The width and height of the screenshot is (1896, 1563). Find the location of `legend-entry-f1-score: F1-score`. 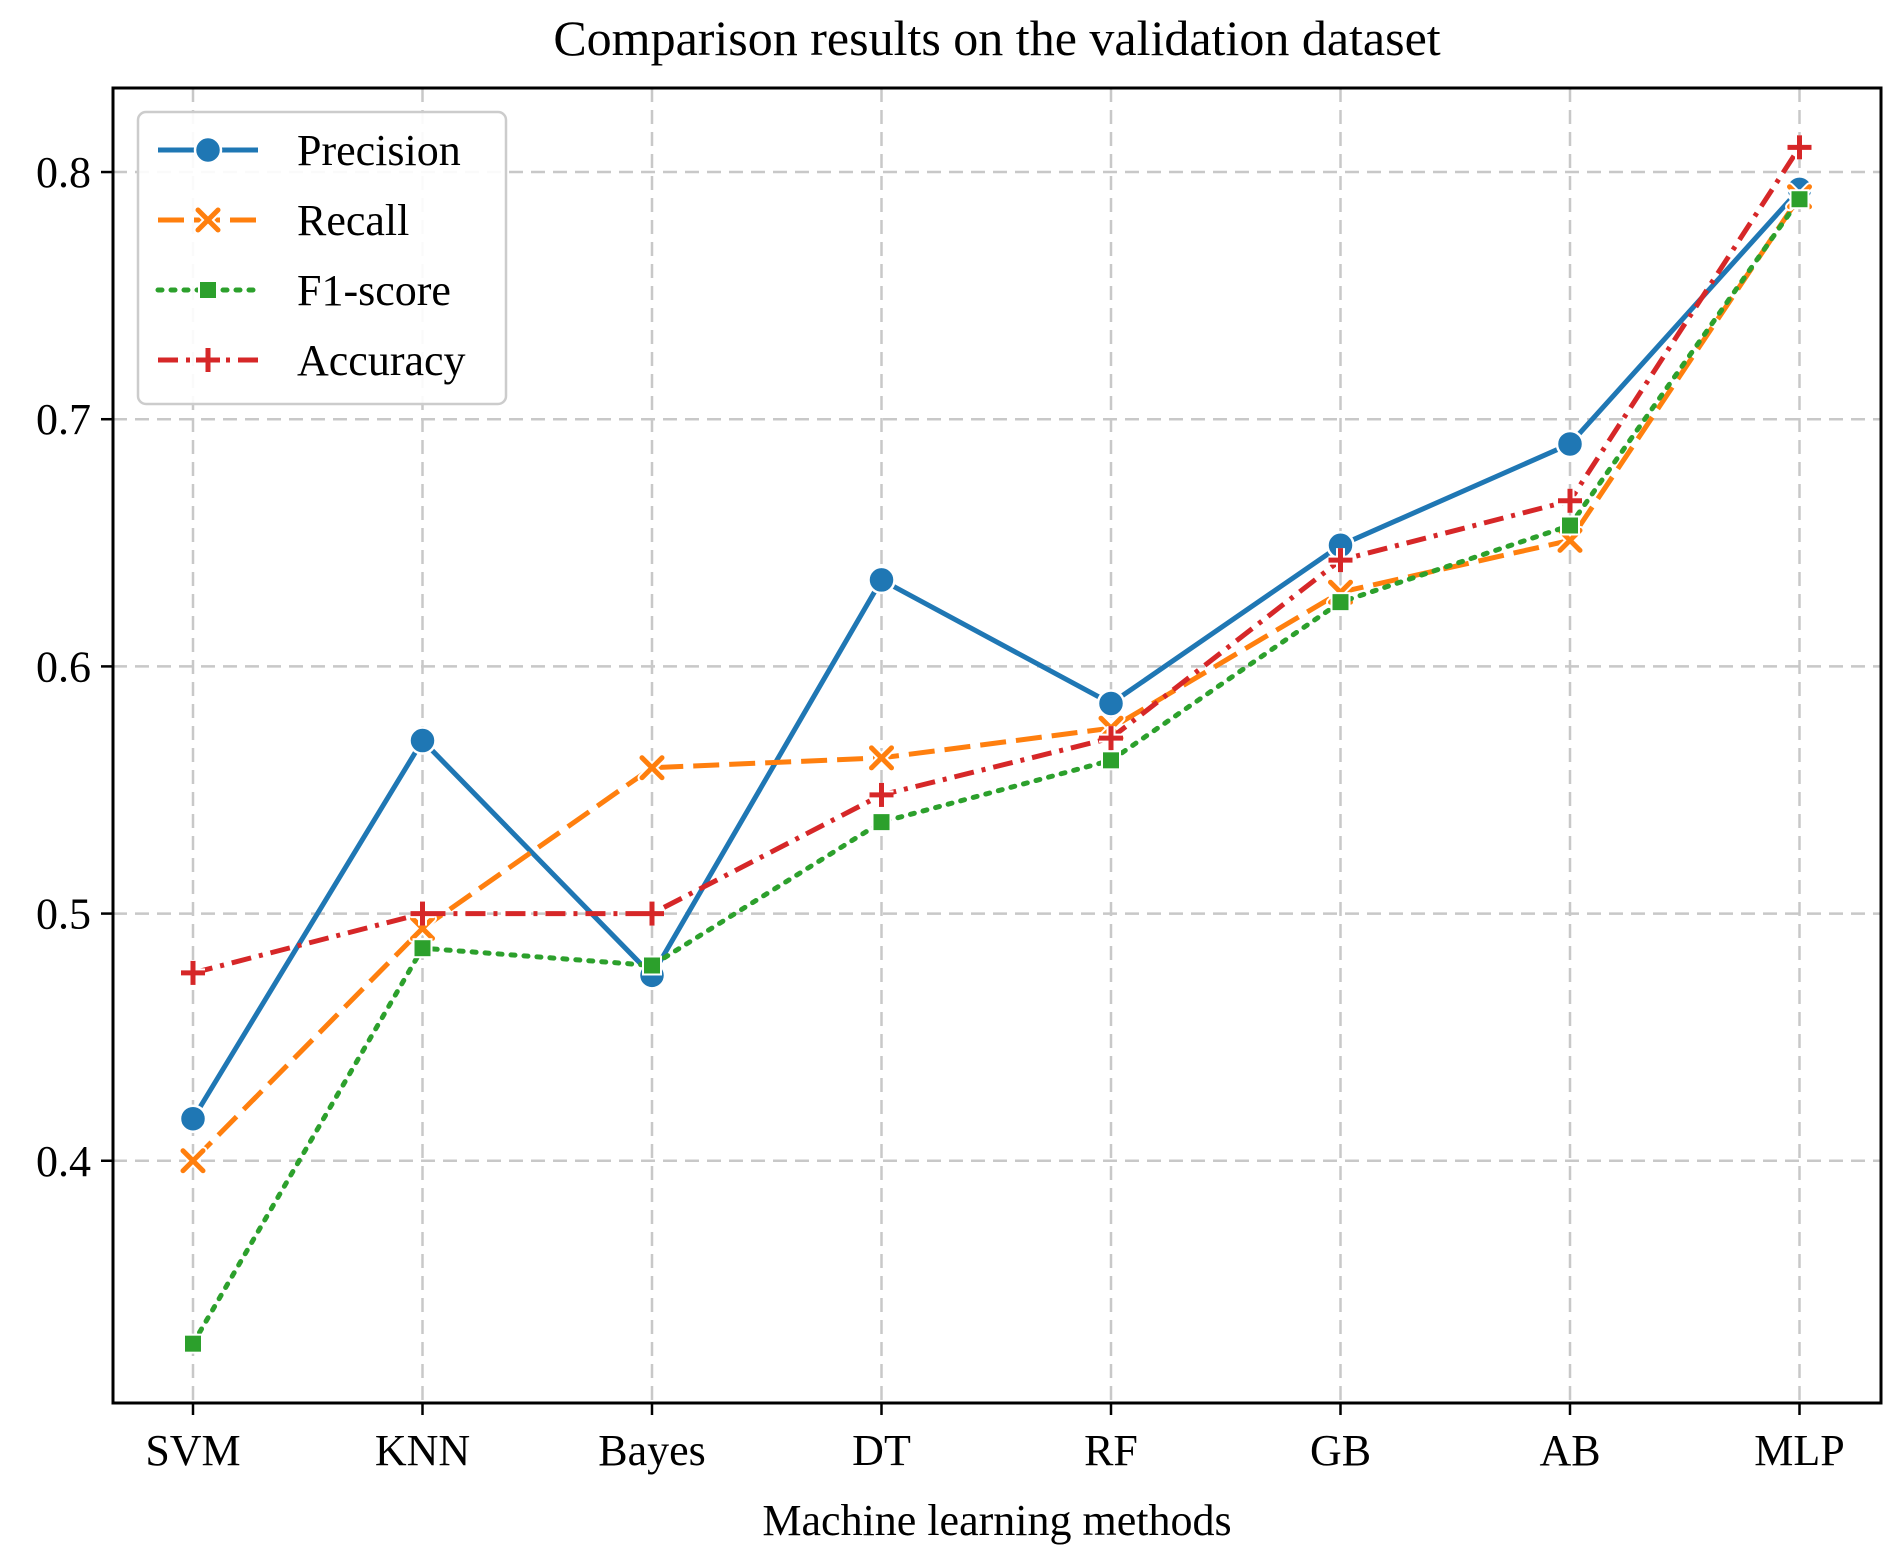

legend-entry-f1-score: F1-score is located at coordinates (303, 290).